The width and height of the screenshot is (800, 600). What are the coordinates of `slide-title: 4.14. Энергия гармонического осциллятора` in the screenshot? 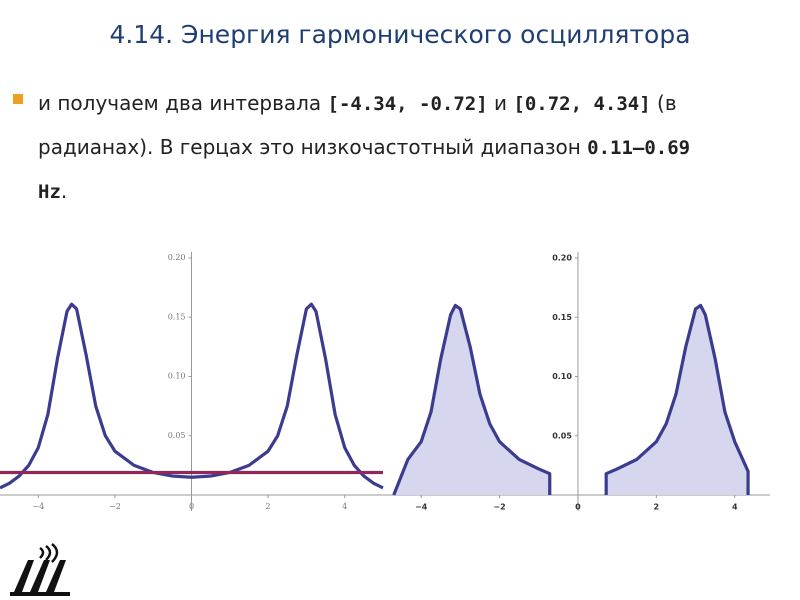 It's located at (400, 34).